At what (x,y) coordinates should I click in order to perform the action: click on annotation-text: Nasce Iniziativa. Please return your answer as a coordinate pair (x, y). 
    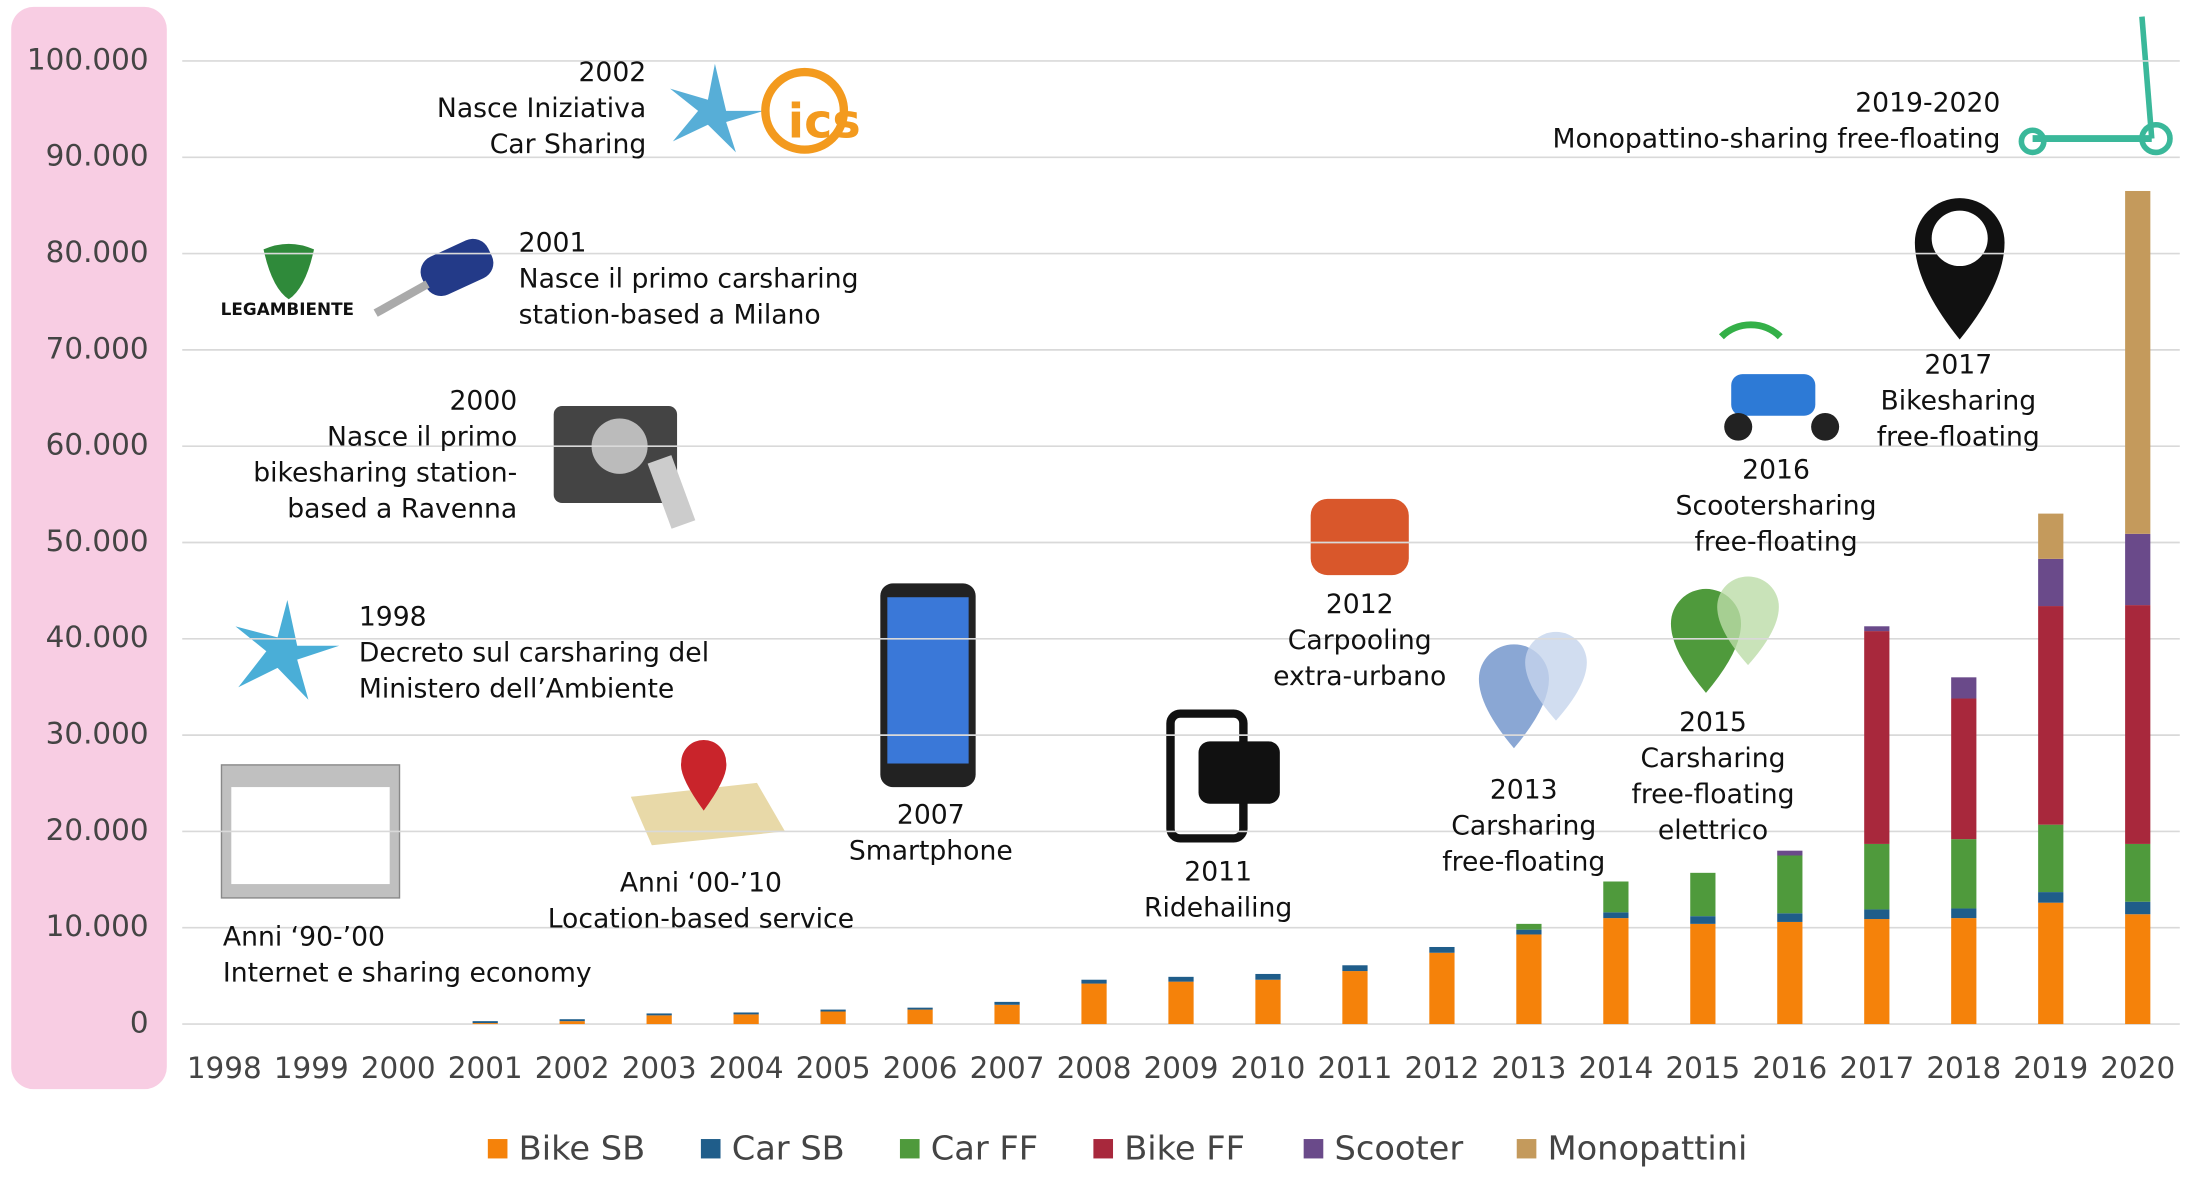
    Looking at the image, I should click on (541, 108).